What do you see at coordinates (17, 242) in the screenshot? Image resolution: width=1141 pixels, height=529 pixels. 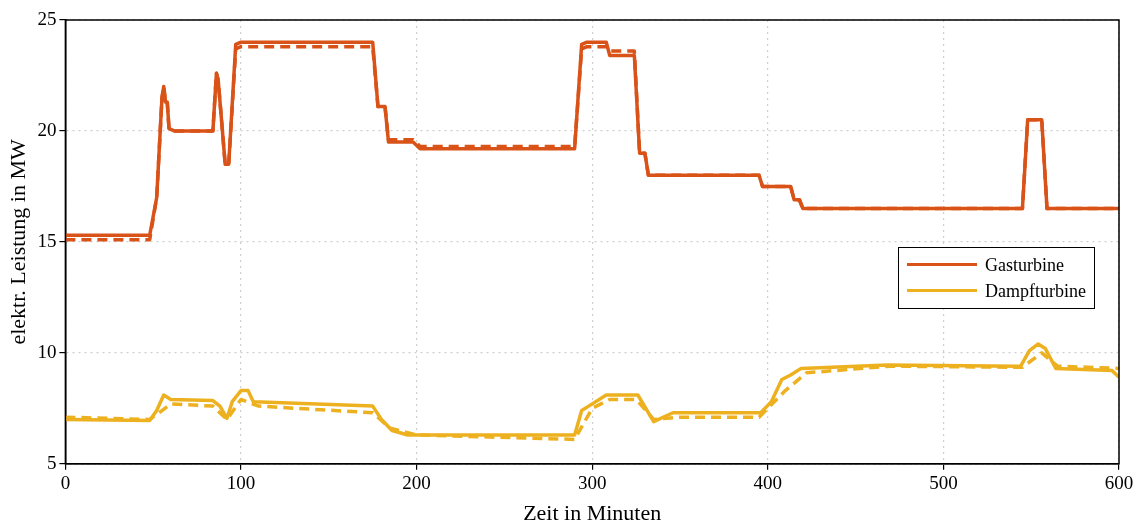 I see `y-axis-title: elektr. Leistung in MW` at bounding box center [17, 242].